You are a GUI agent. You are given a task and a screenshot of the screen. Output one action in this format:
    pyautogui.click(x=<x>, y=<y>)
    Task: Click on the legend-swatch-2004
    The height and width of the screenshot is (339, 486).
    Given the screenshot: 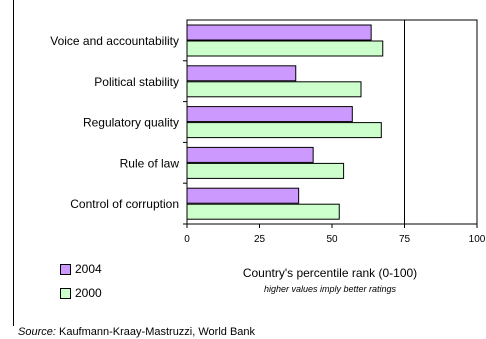 What is the action you would take?
    pyautogui.click(x=65, y=269)
    